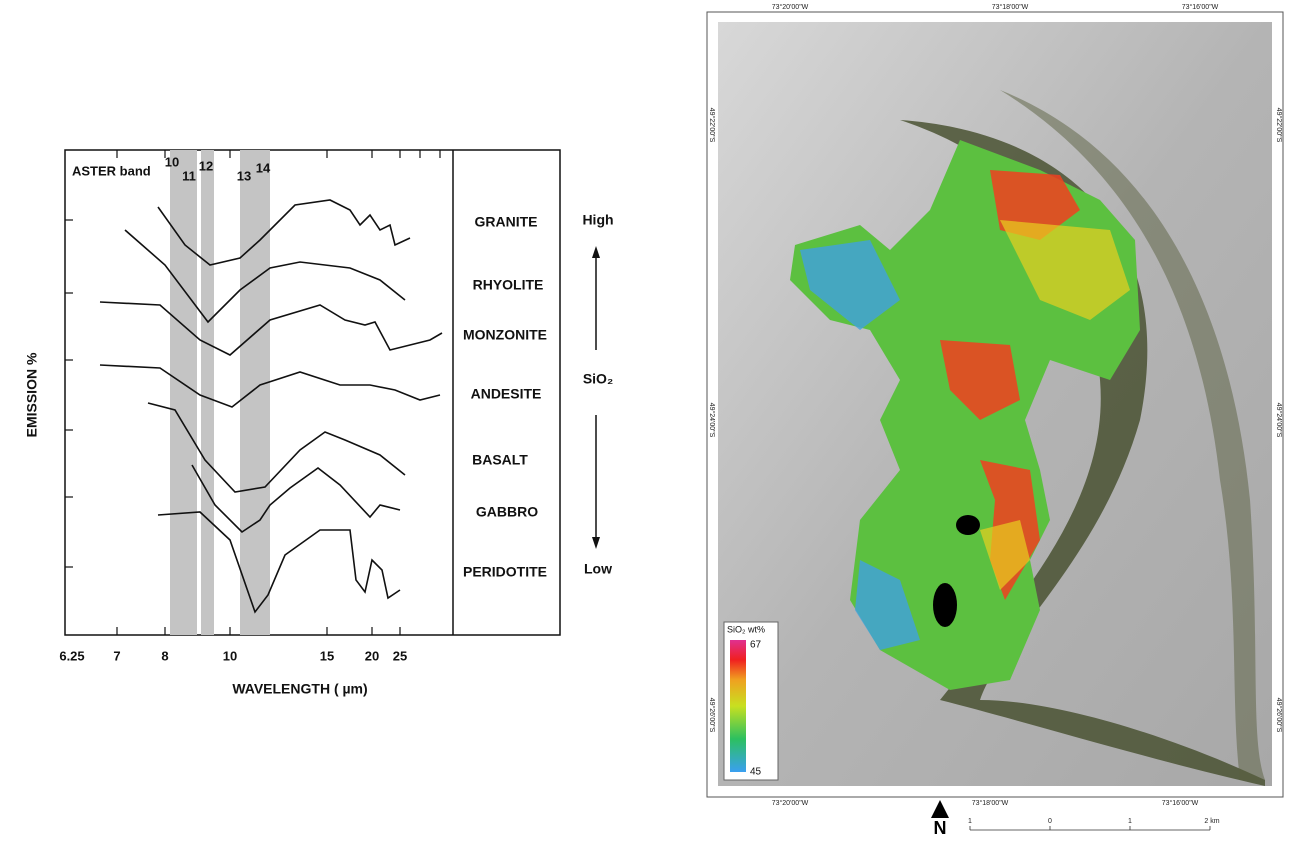  What do you see at coordinates (189, 175) in the screenshot?
I see `band-number: 11` at bounding box center [189, 175].